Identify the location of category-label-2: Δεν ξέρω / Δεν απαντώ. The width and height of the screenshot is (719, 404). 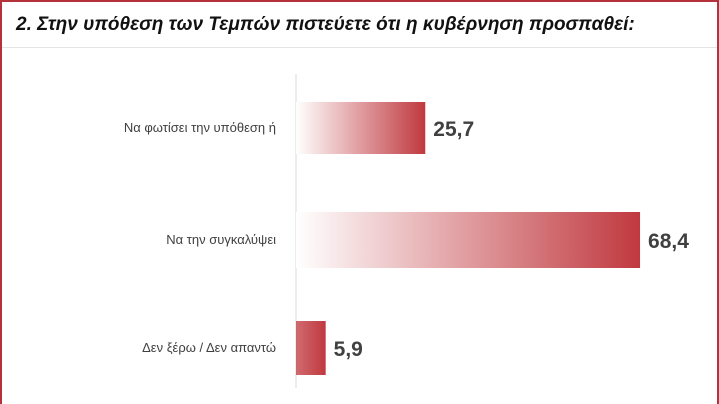
(209, 347).